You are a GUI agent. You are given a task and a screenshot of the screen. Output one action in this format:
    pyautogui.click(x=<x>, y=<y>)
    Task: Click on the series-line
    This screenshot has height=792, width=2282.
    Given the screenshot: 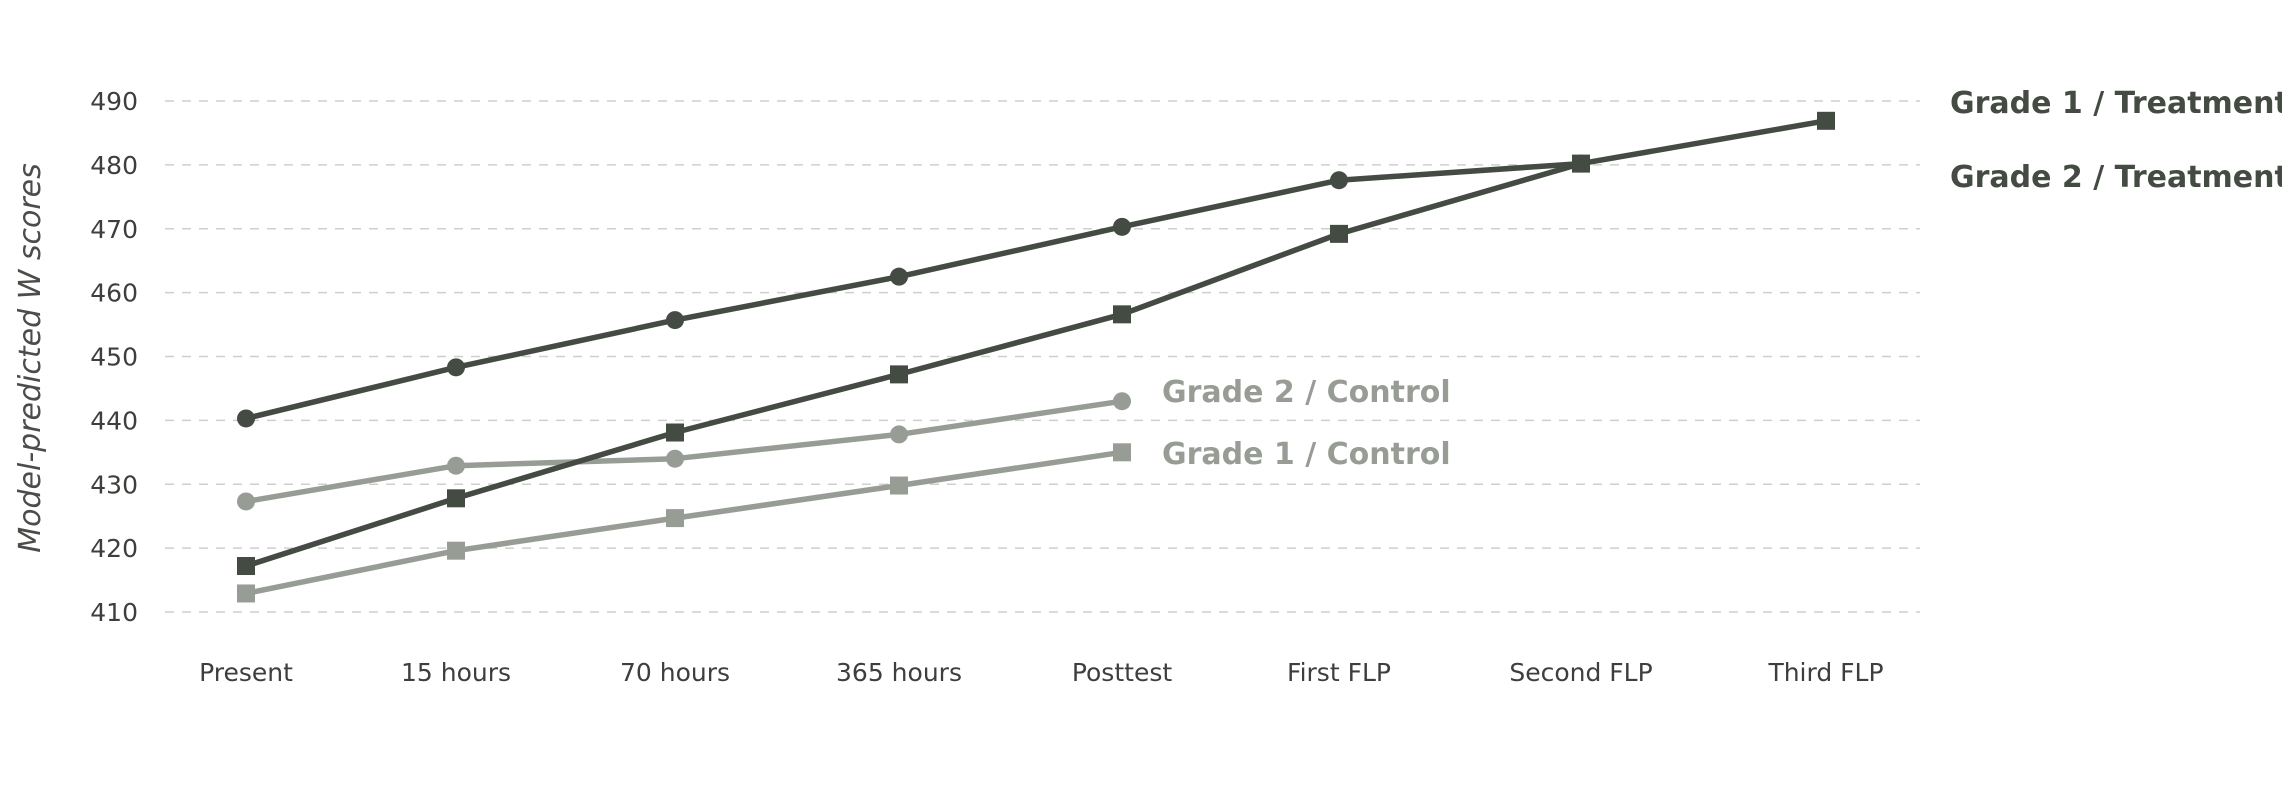 What is the action you would take?
    pyautogui.click(x=684, y=451)
    